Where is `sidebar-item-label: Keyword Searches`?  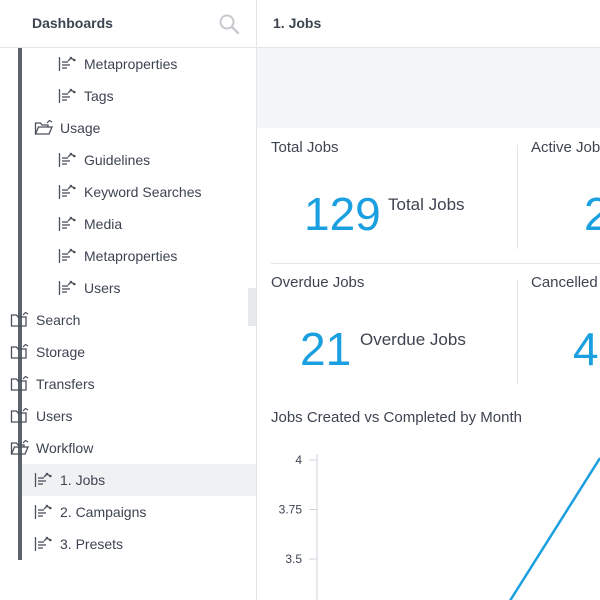
sidebar-item-label: Keyword Searches is located at coordinates (143, 192).